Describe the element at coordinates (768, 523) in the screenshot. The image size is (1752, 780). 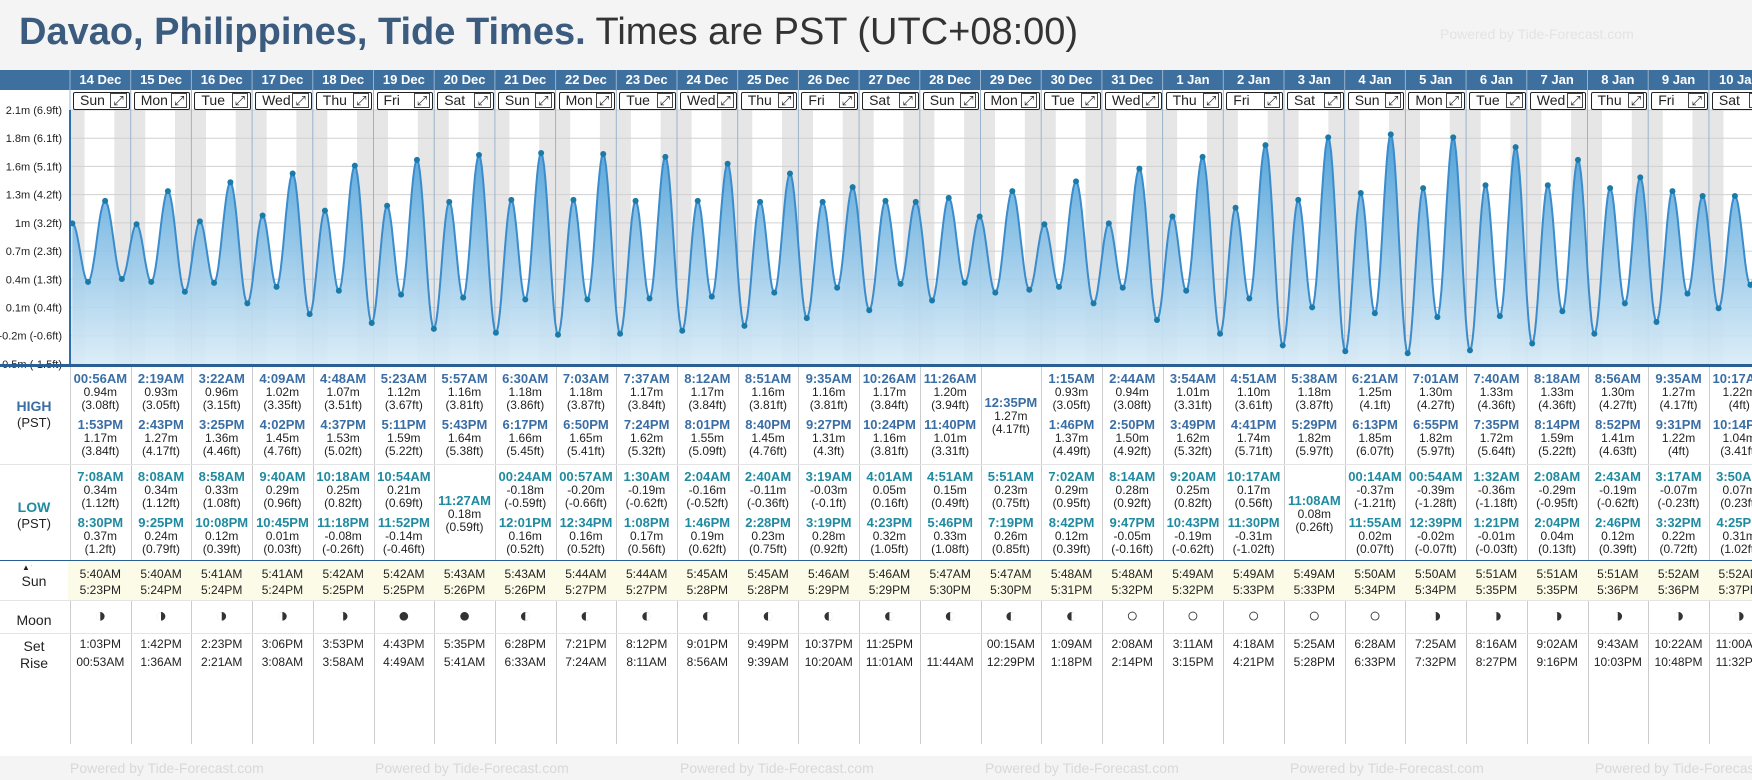
I see `lo-tide-time: 2:28PM` at that location.